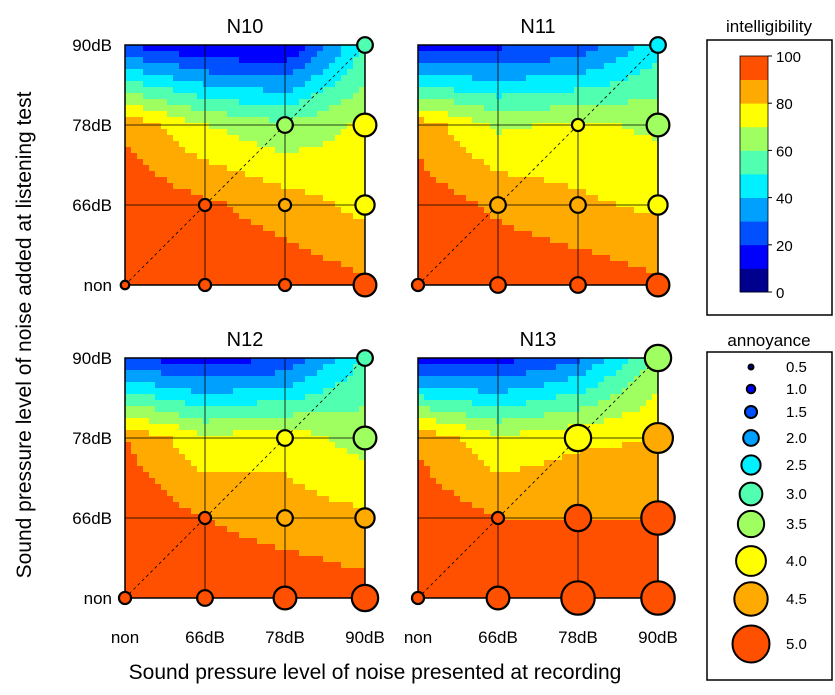 The image size is (835, 695). What do you see at coordinates (285, 438) in the screenshot?
I see `annoyance-marker` at bounding box center [285, 438].